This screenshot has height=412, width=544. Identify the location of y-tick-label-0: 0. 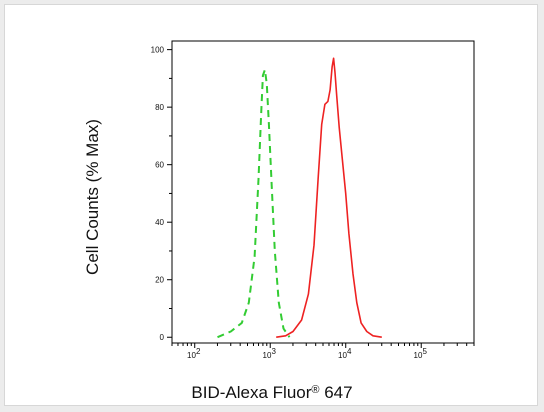
(162, 337).